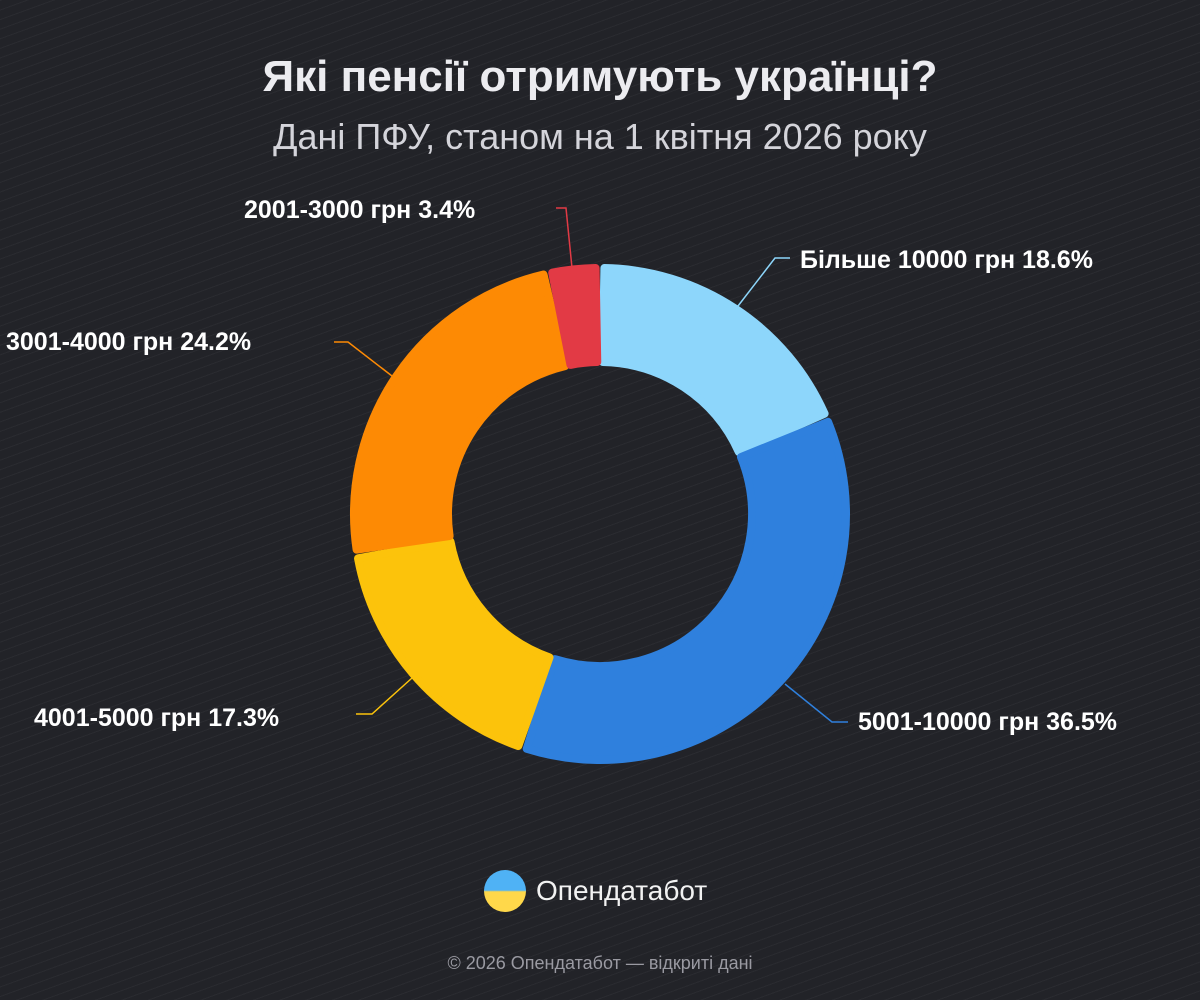  I want to click on label-2001-3000: 2001-3000 грн 3.4%, so click(360, 210).